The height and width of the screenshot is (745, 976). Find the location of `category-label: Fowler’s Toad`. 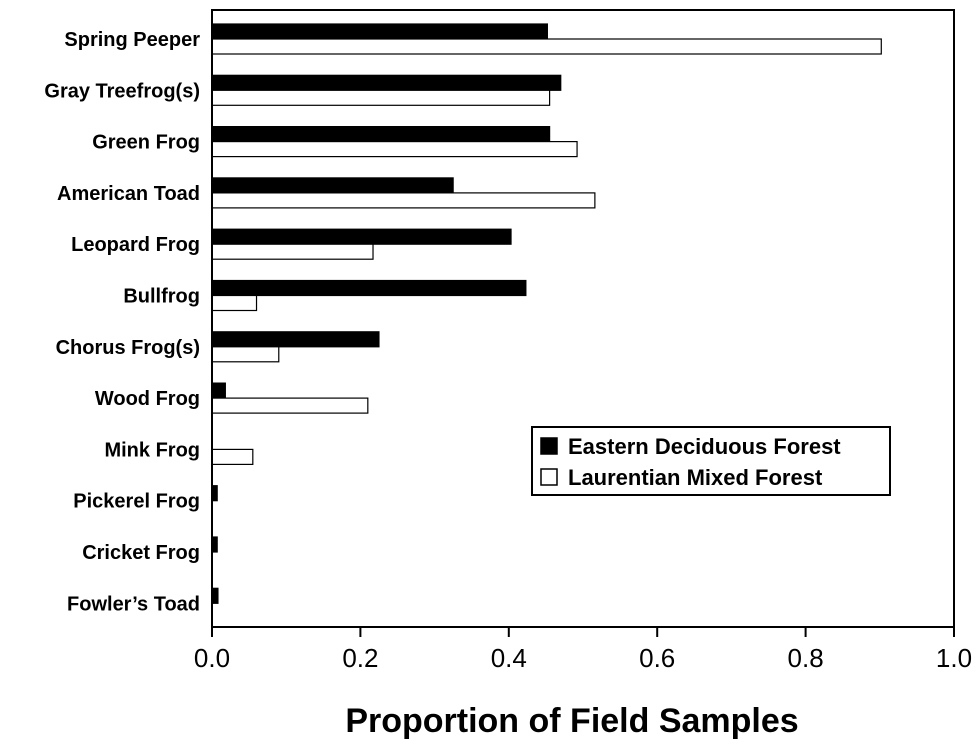

category-label: Fowler’s Toad is located at coordinates (133, 604).